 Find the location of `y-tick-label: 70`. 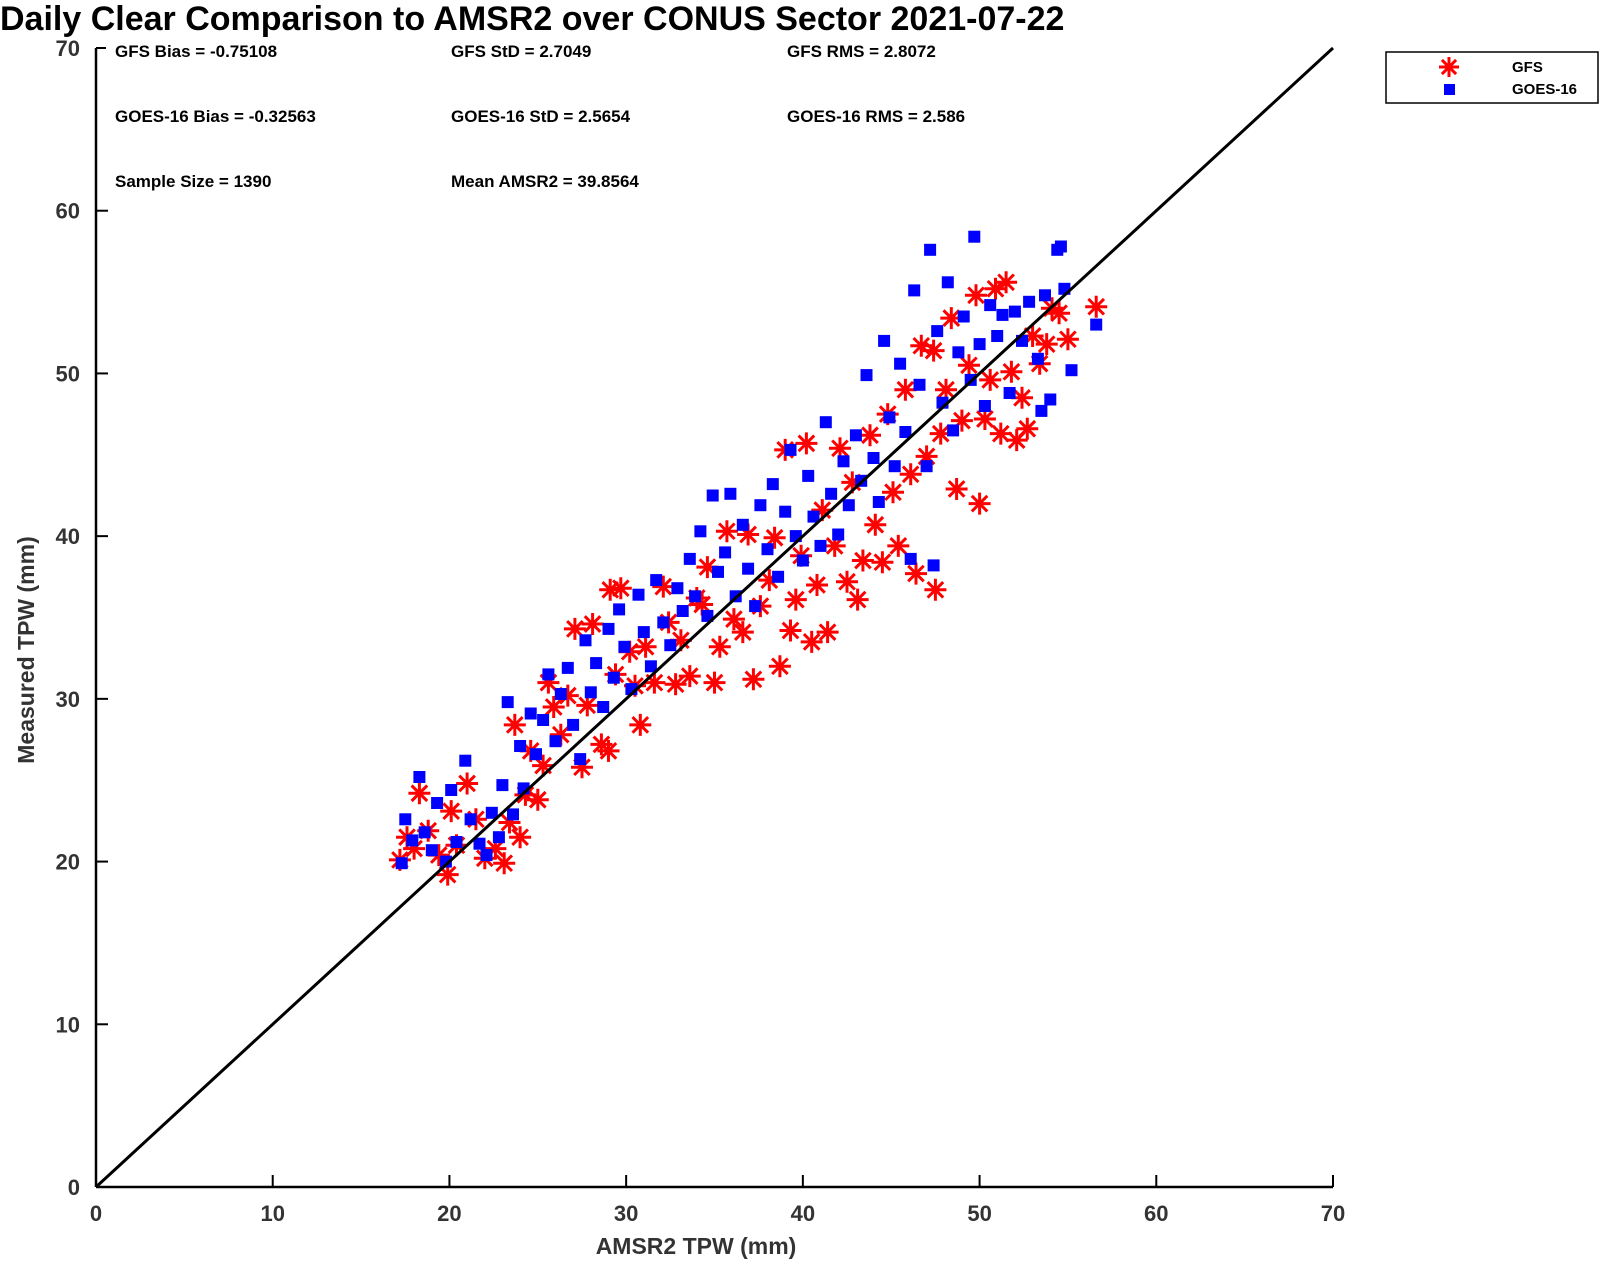

y-tick-label: 70 is located at coordinates (68, 48).